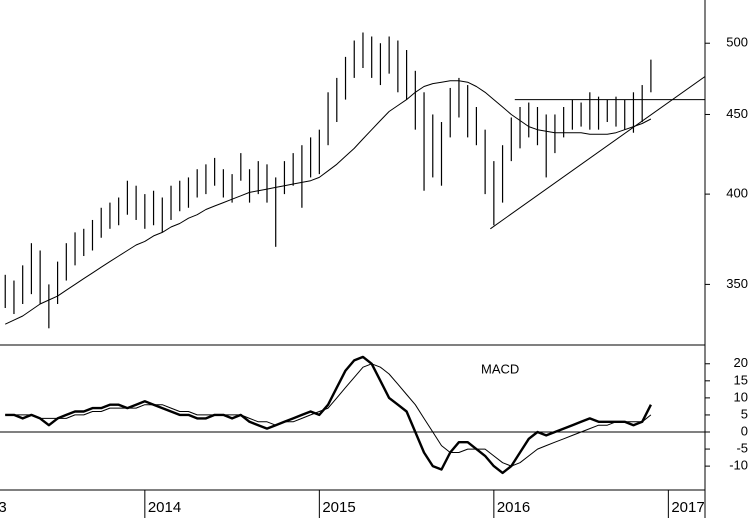 The image size is (752, 518). I want to click on y-tick-label: 5, so click(744, 413).